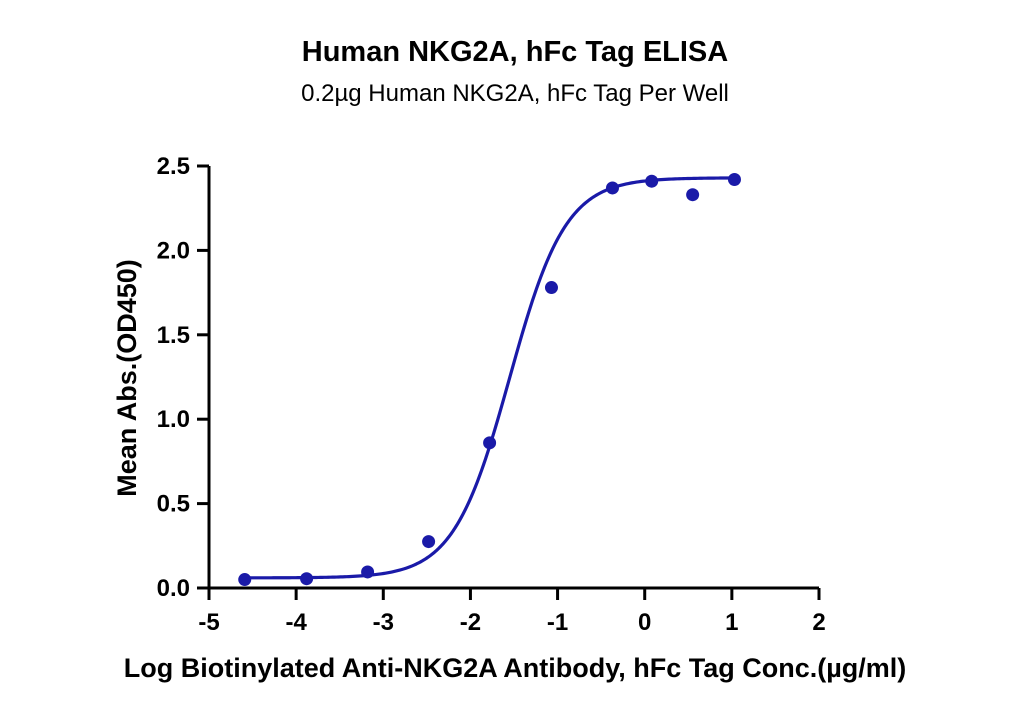  I want to click on x-tick-label: -2, so click(470, 622).